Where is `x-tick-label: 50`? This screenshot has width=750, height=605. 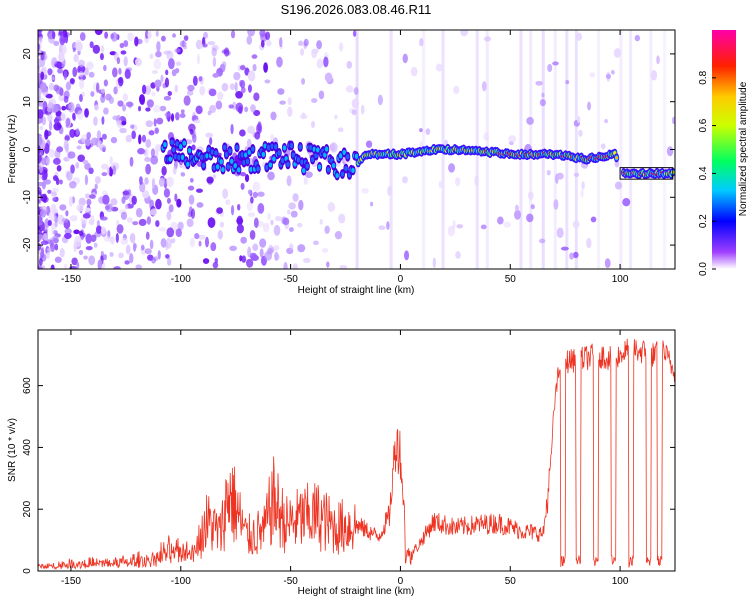
x-tick-label: 50 is located at coordinates (511, 581).